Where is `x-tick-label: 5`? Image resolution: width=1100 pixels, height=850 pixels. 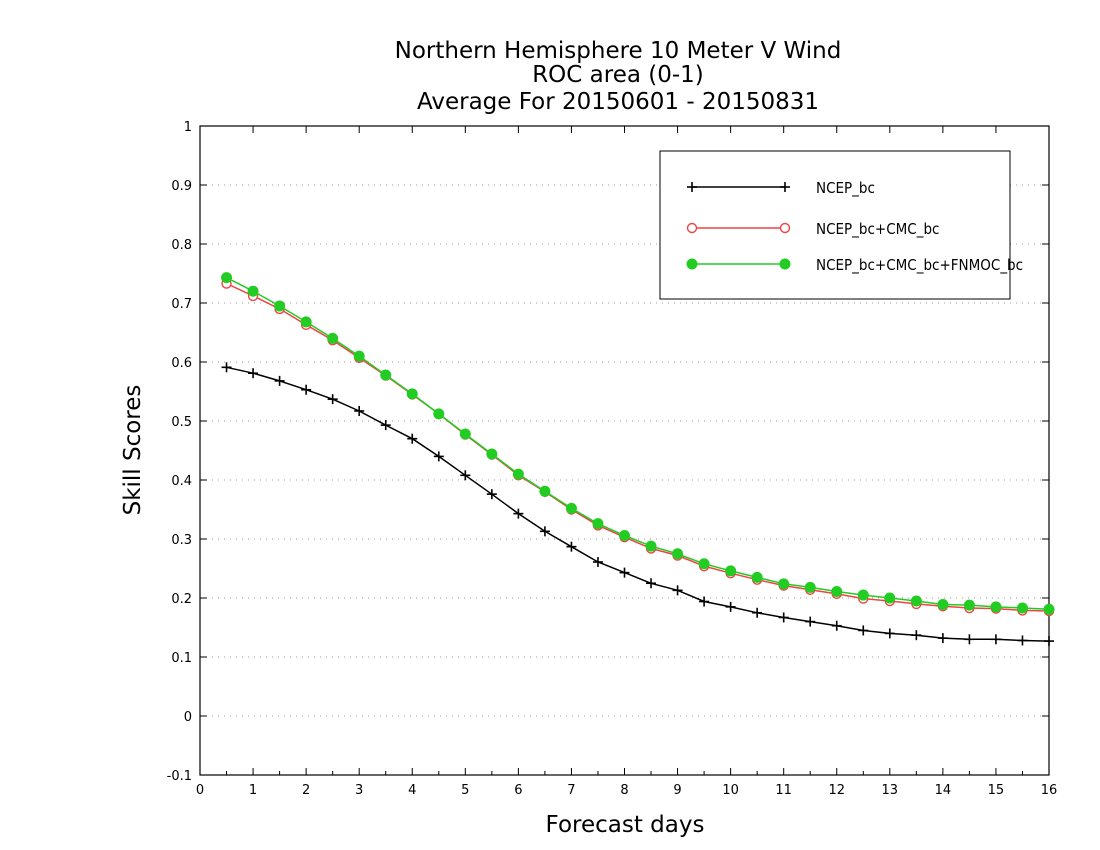 x-tick-label: 5 is located at coordinates (465, 790).